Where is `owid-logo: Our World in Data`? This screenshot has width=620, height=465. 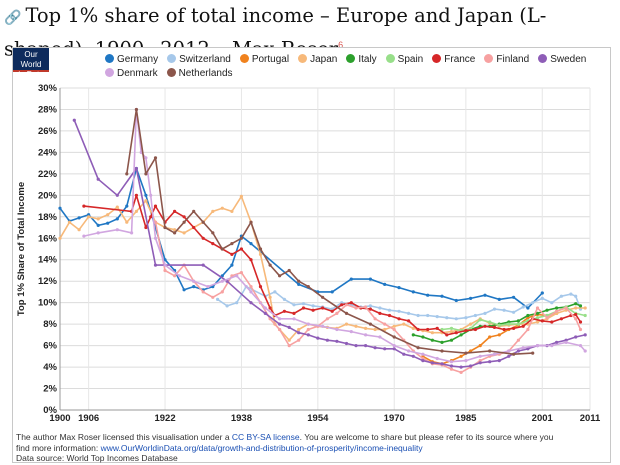 owid-logo: Our World in Data is located at coordinates (31, 63).